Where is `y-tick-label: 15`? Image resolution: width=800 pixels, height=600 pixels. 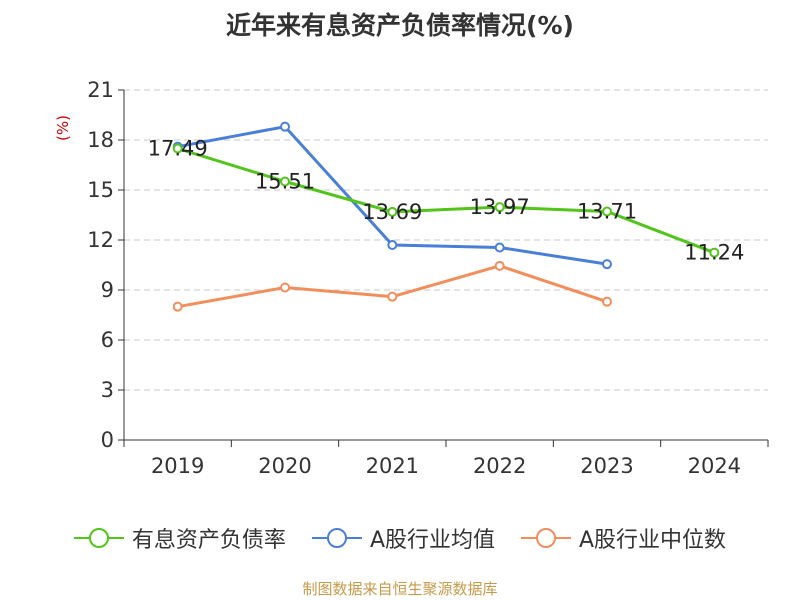 y-tick-label: 15 is located at coordinates (100, 190).